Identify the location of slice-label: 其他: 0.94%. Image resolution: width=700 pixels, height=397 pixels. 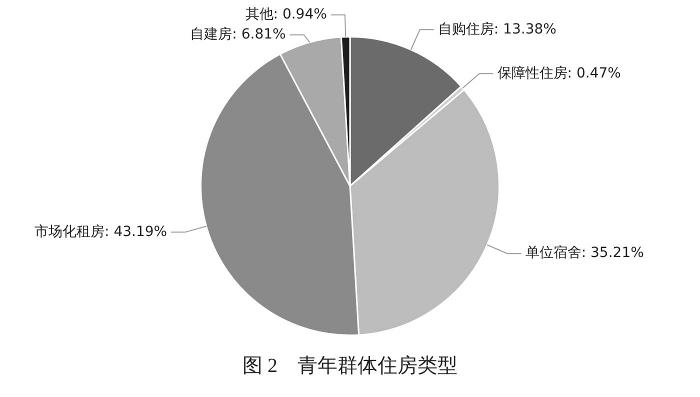
(286, 14).